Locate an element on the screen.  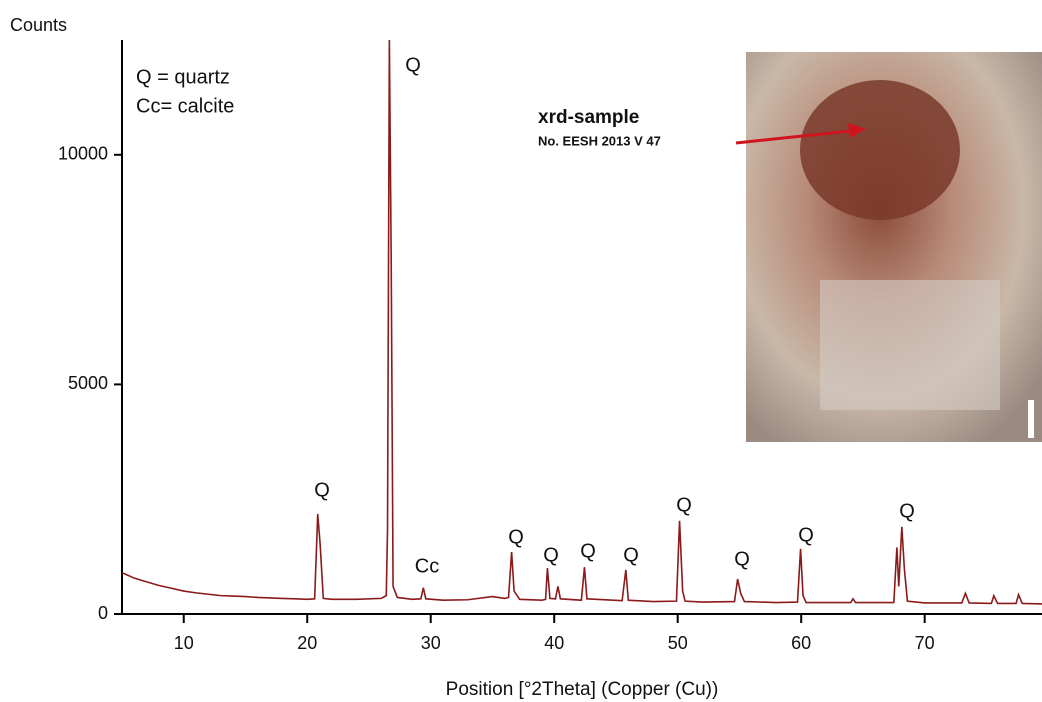
x-tick-label: 50 is located at coordinates (678, 643).